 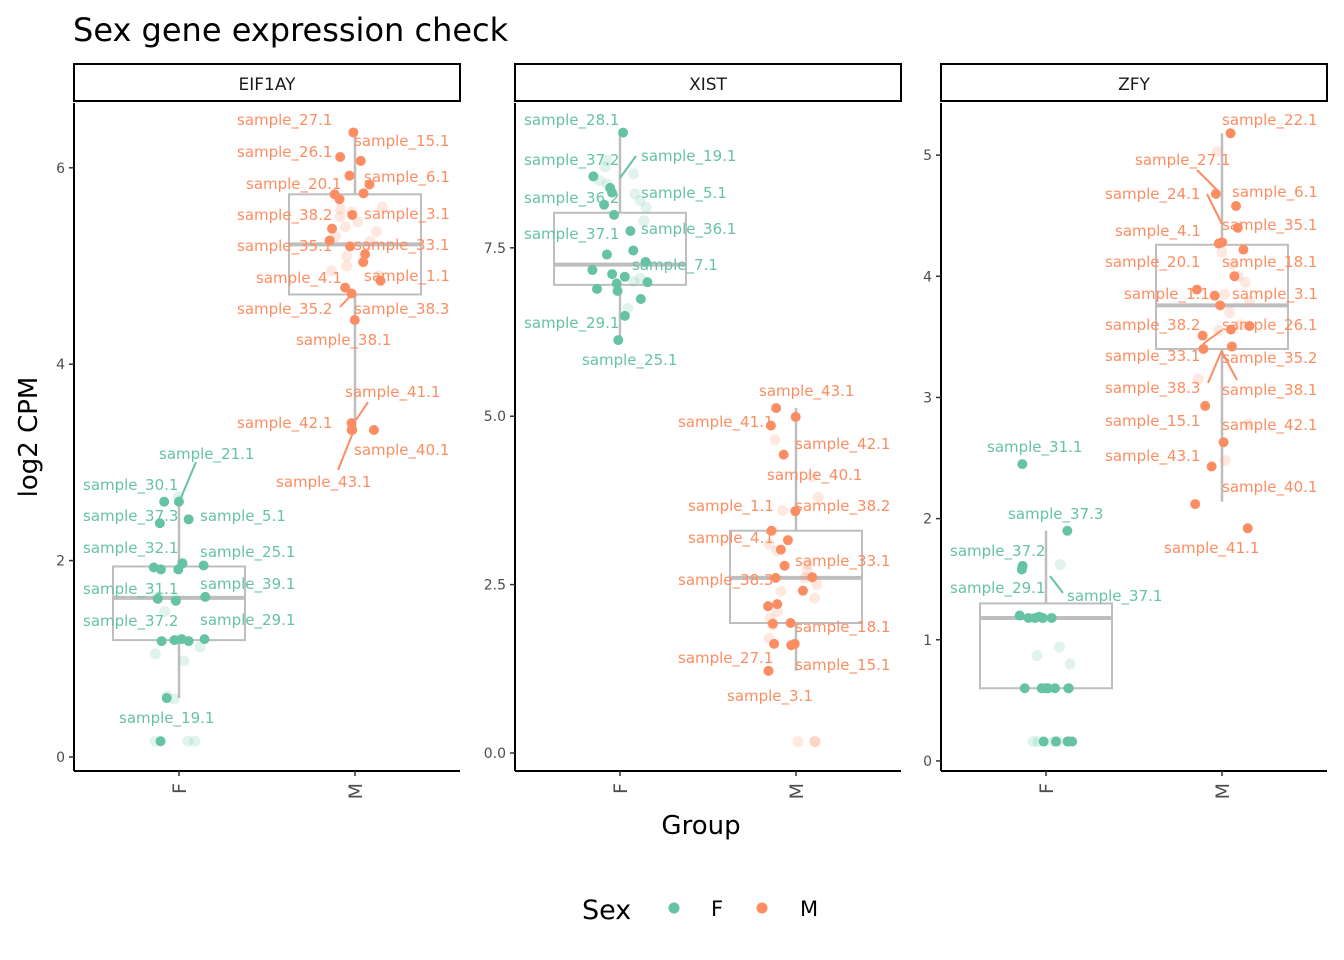 I want to click on sample-label: sample_18.1, so click(x=1269, y=262).